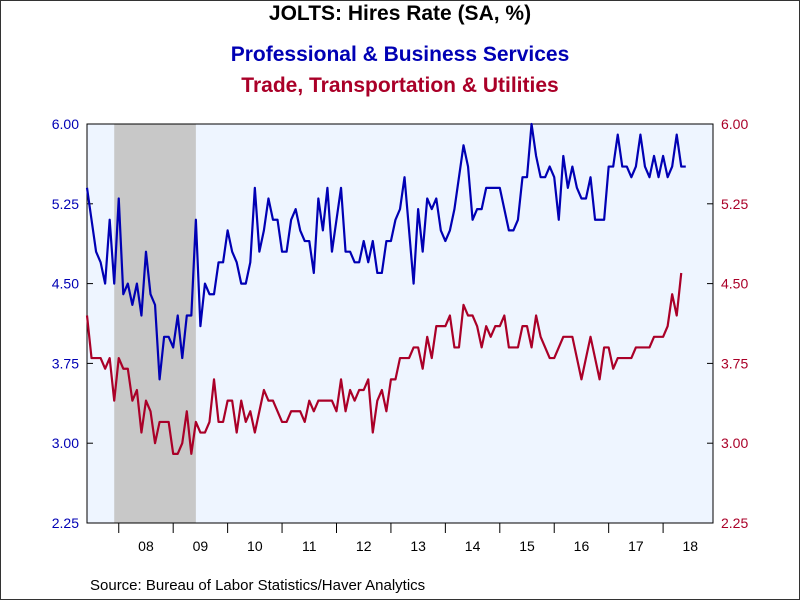 Image resolution: width=800 pixels, height=600 pixels. I want to click on x-tick-label: 15, so click(527, 546).